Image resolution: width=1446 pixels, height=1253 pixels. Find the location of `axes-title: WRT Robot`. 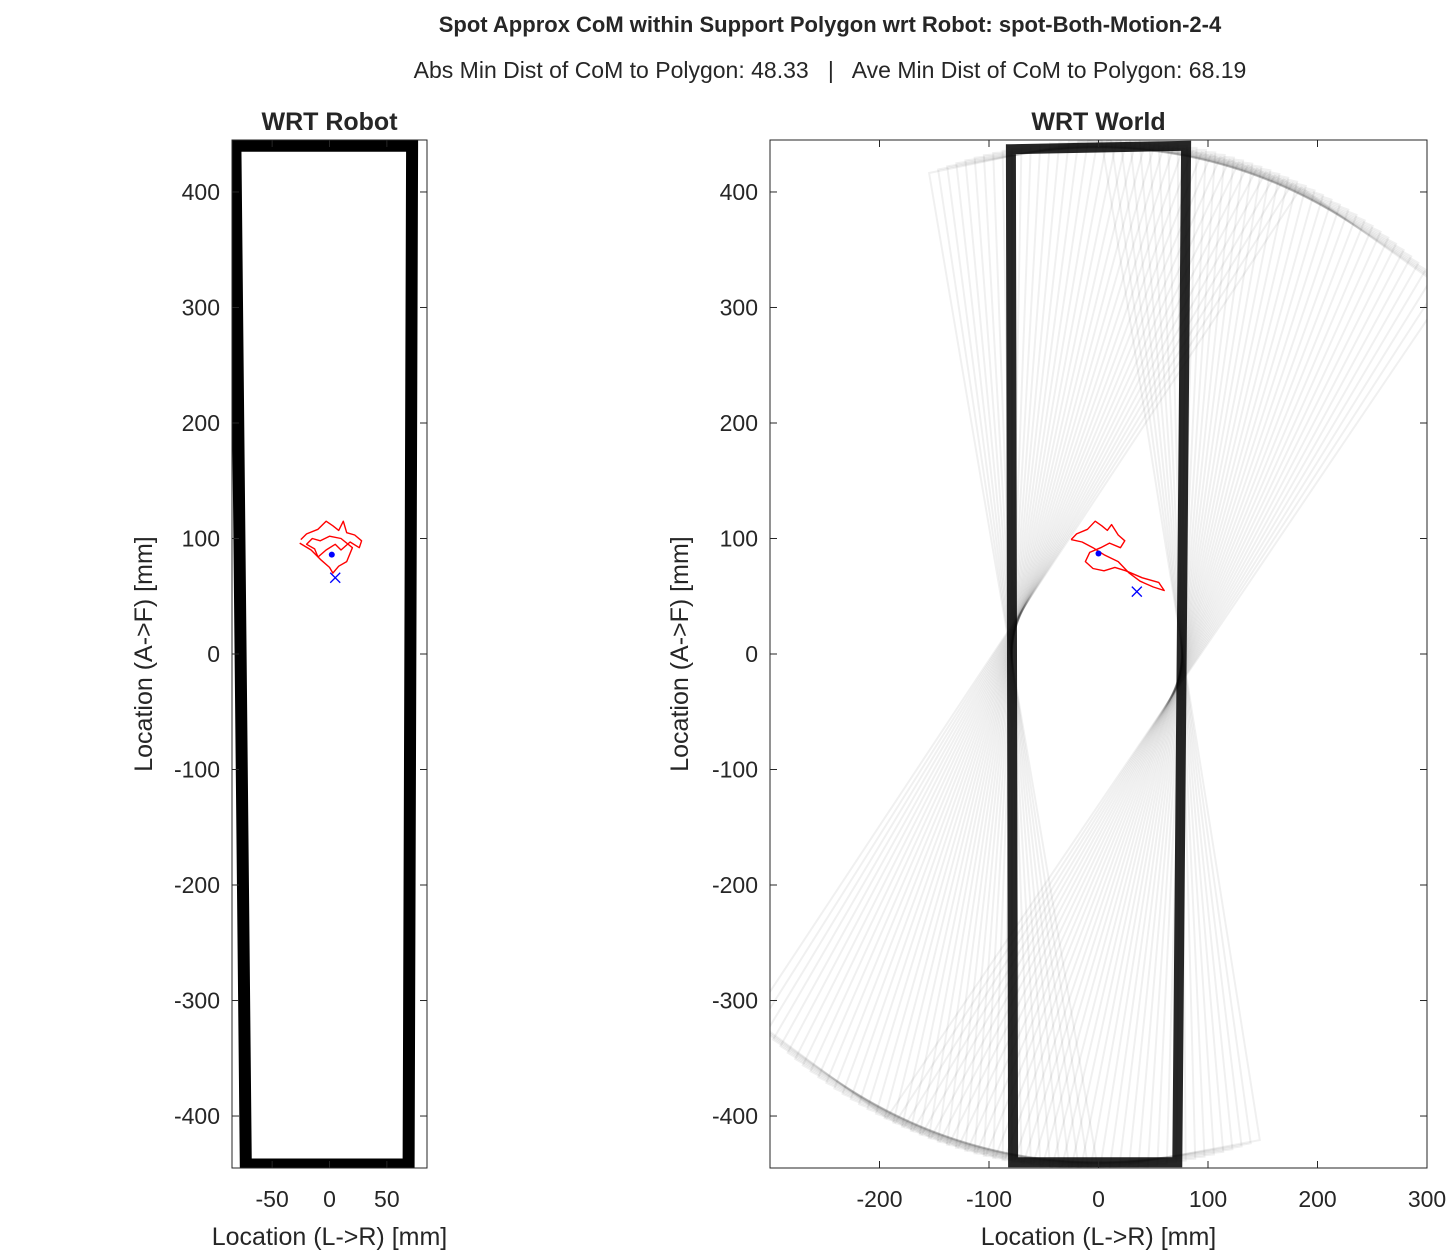

axes-title: WRT Robot is located at coordinates (329, 122).